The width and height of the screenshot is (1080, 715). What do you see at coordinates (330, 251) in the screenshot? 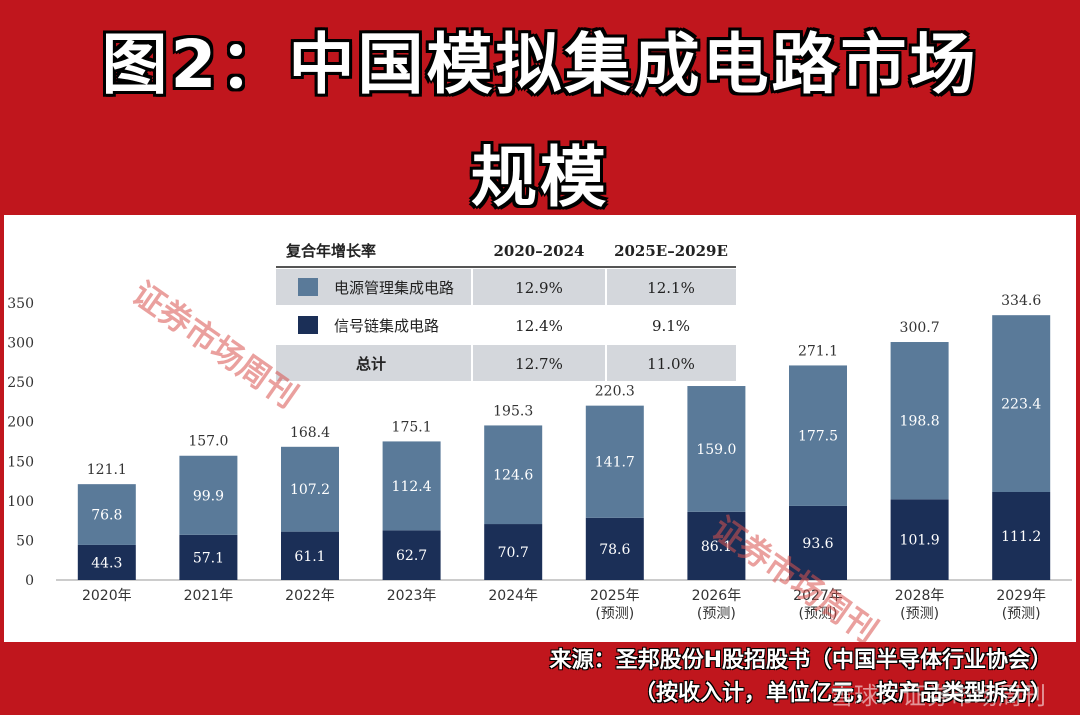
I see `cagr-table-header: 复合年增长率` at bounding box center [330, 251].